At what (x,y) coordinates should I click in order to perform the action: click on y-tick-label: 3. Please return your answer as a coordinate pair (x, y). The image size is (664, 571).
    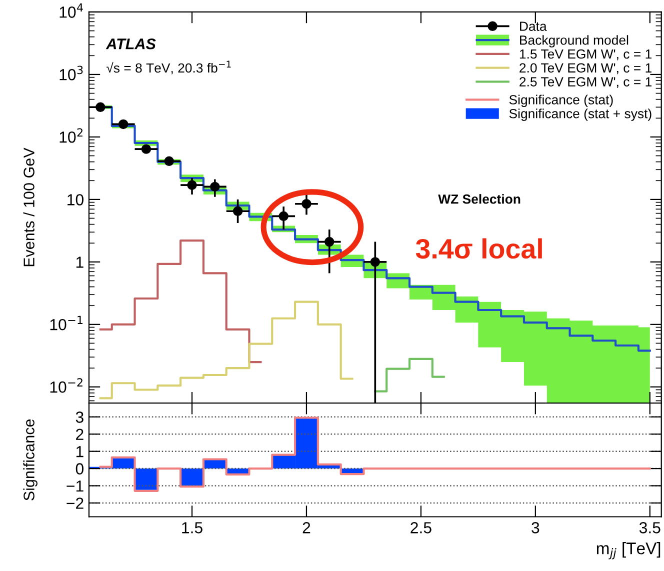
    Looking at the image, I should click on (80, 417).